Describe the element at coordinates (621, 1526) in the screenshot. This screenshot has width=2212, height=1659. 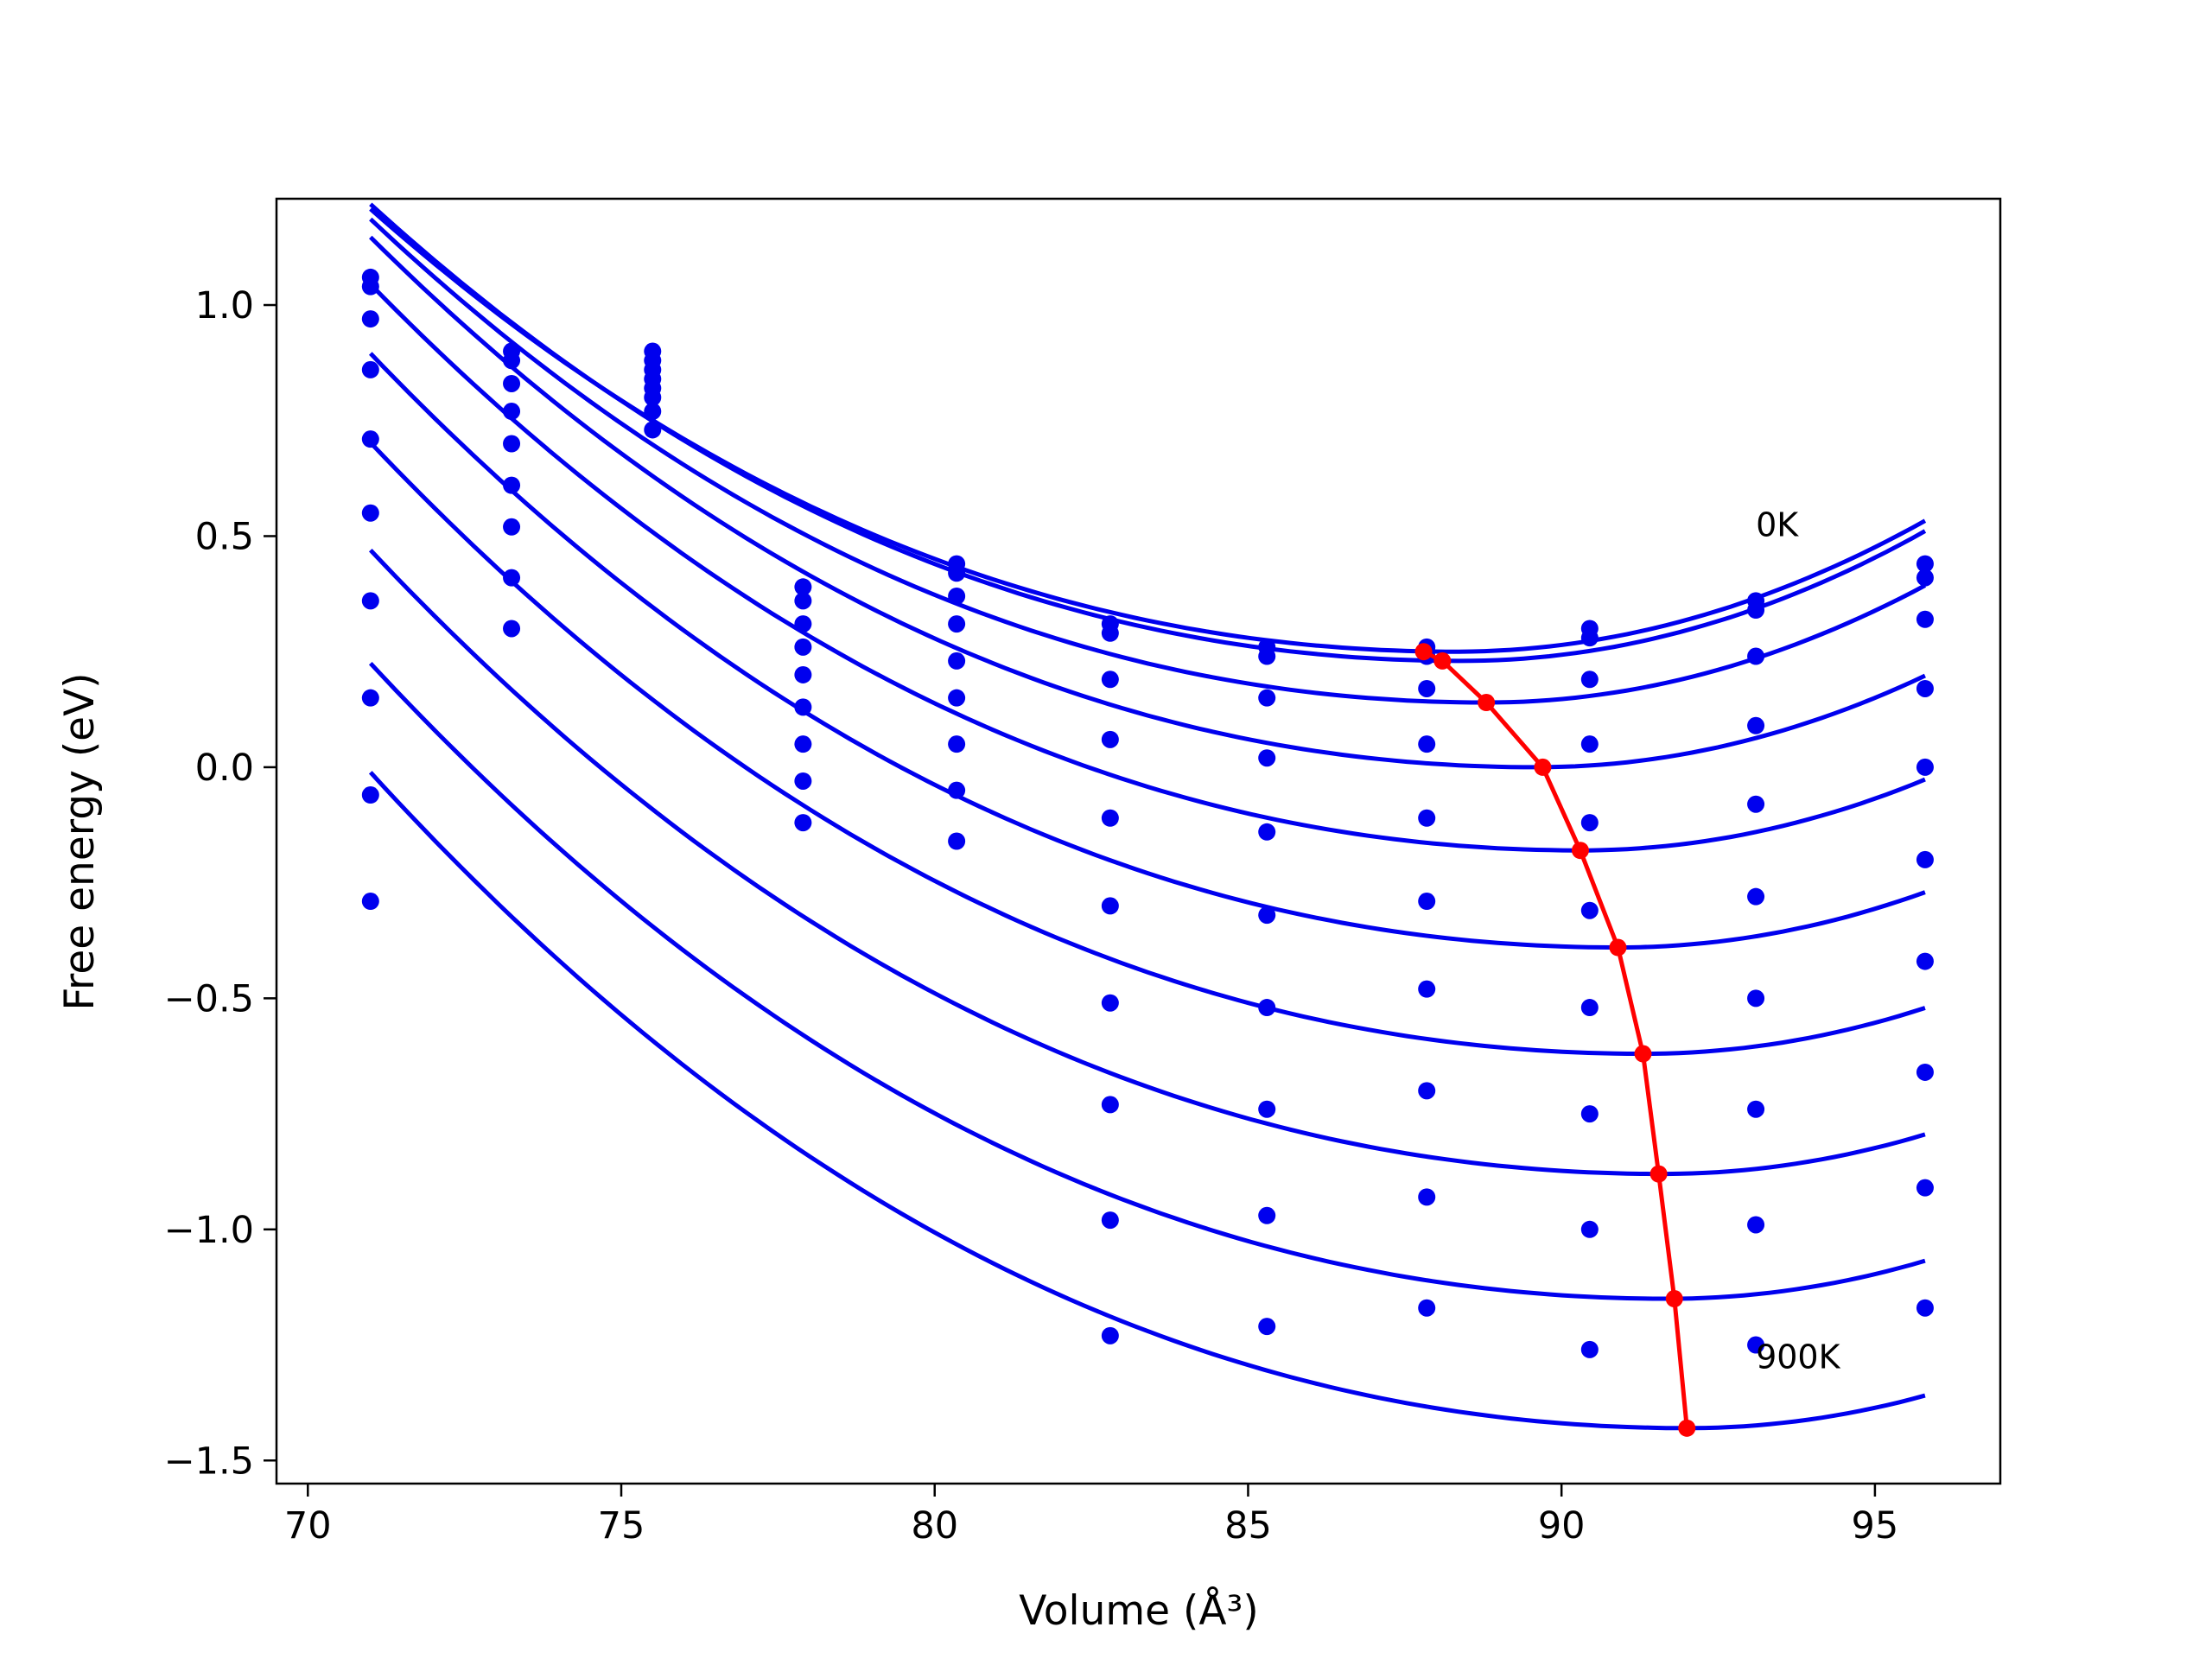
I see `x-tick-label: 75` at that location.